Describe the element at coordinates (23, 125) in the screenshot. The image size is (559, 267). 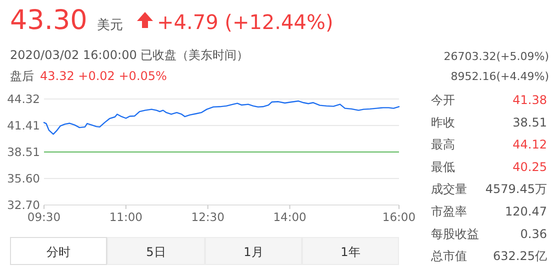
I see `y-tick-label: 41.41` at that location.